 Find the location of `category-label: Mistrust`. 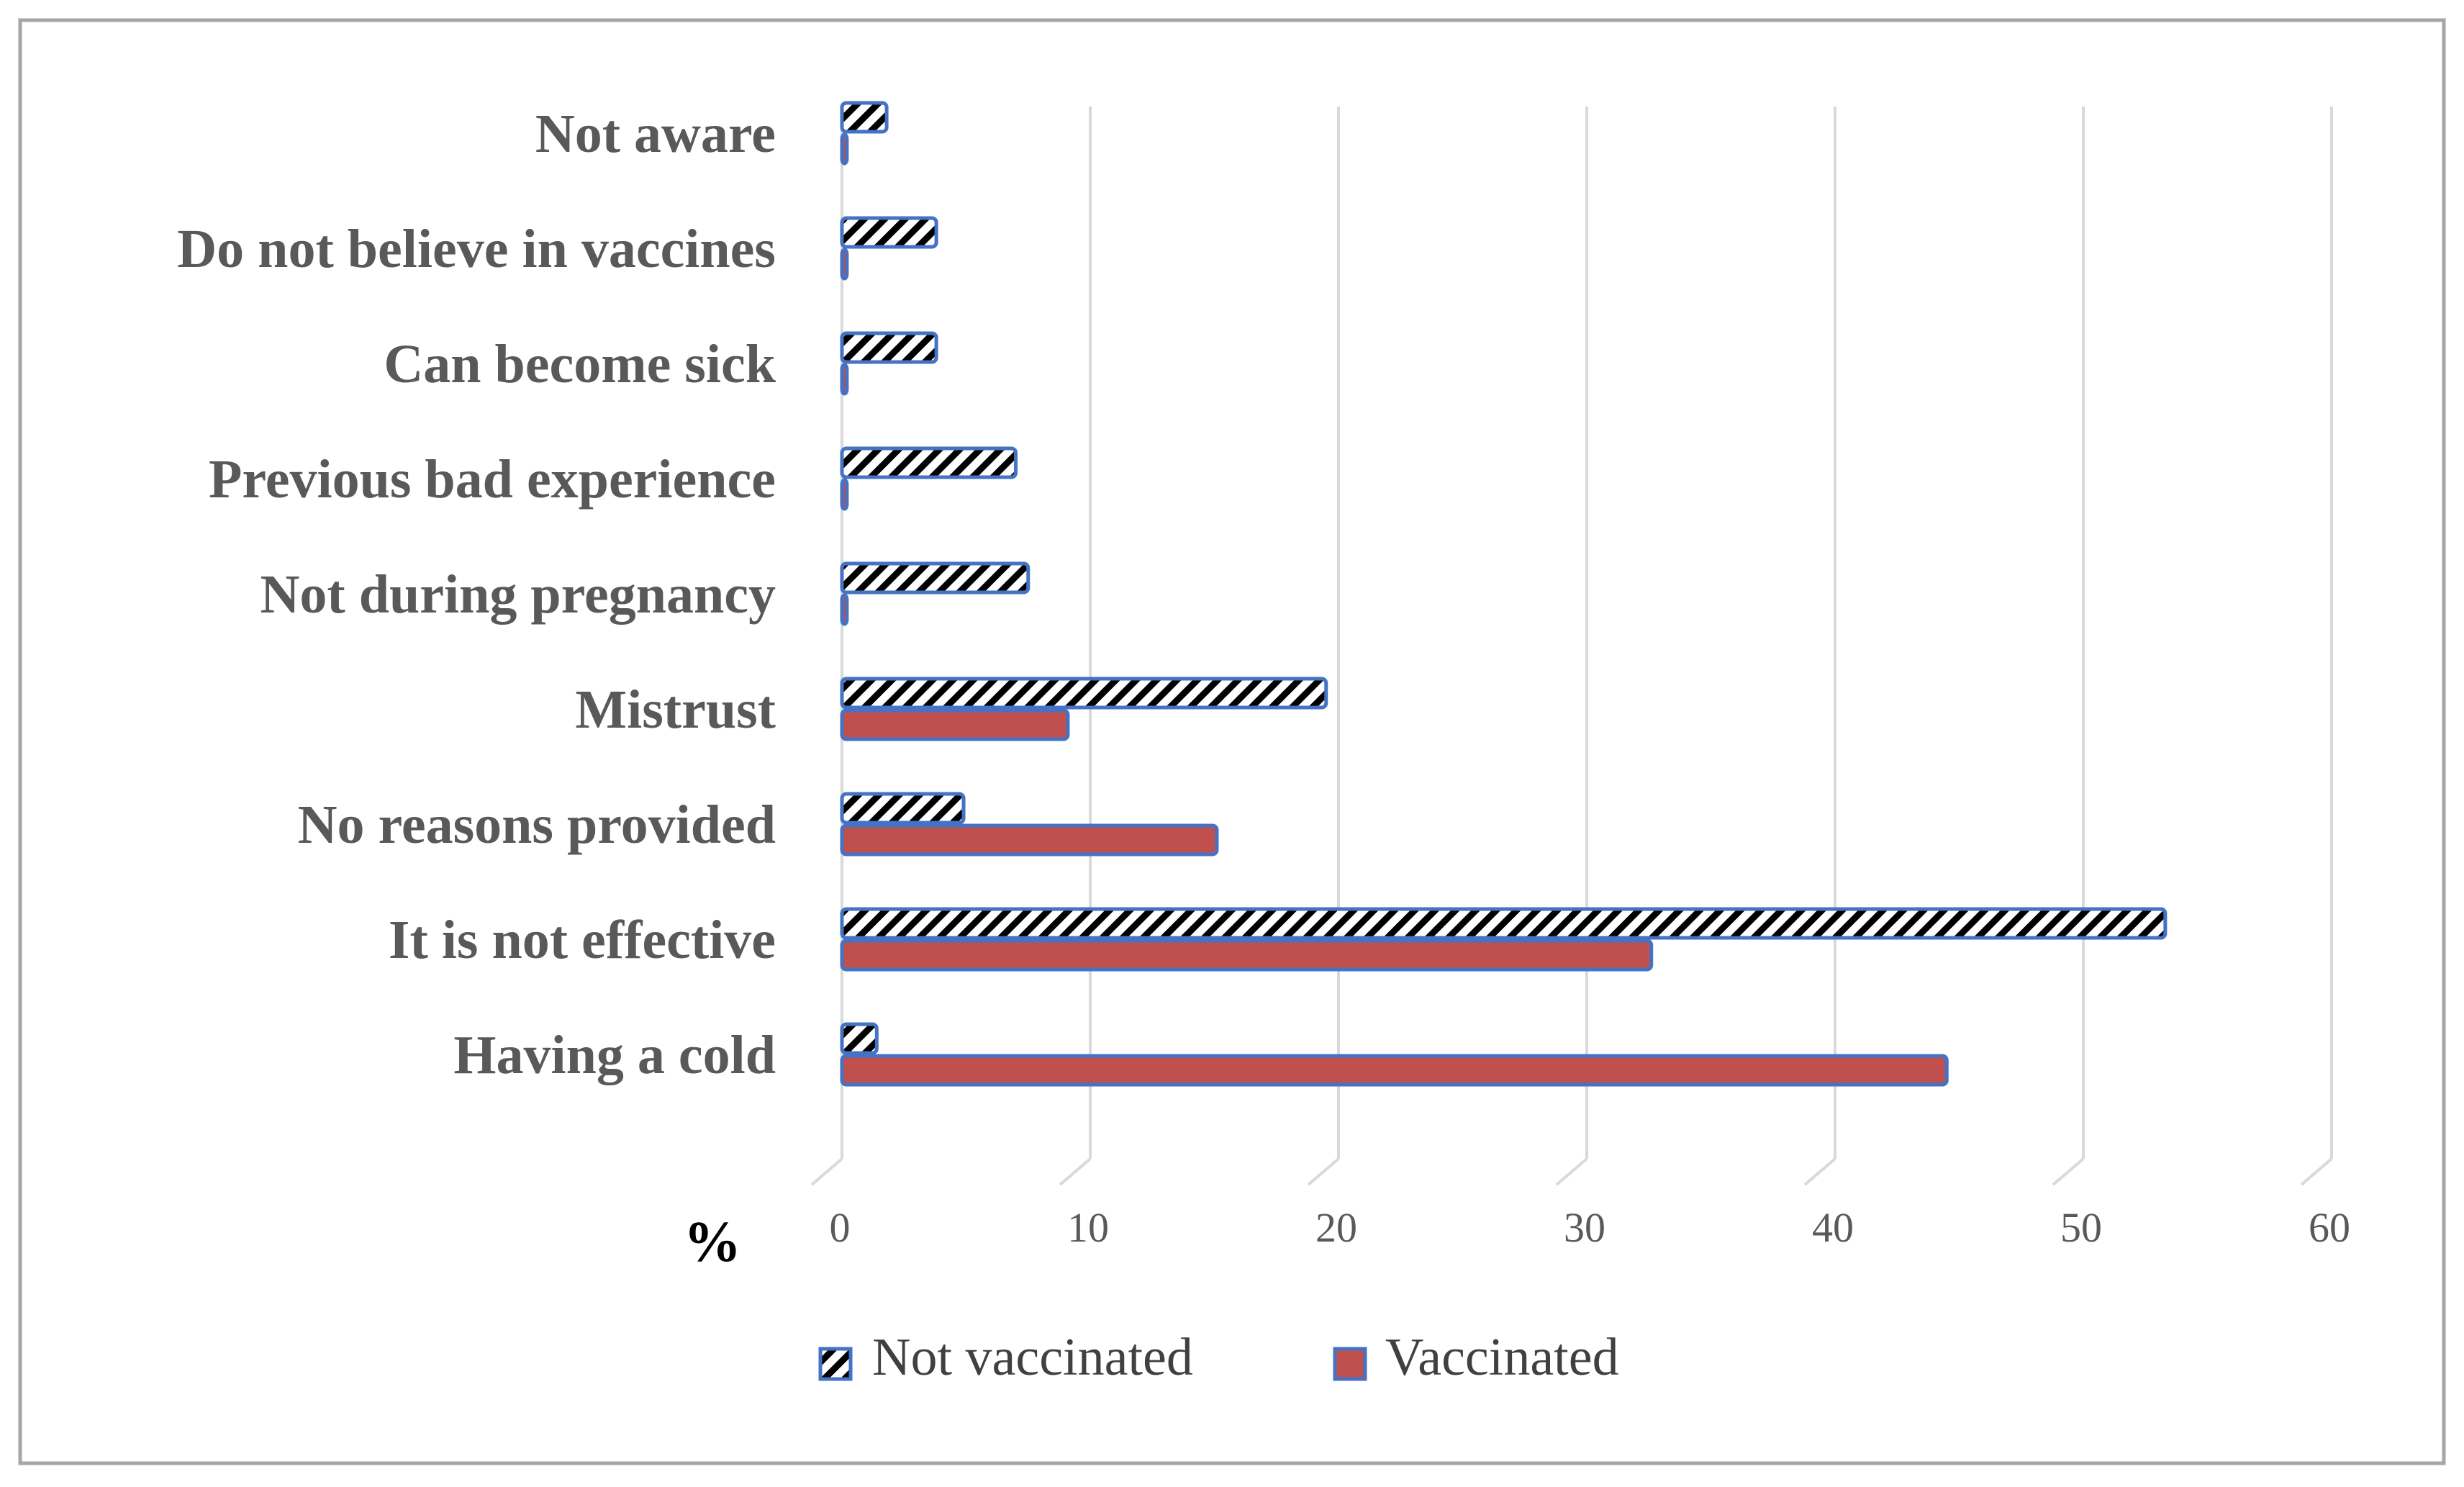

category-label: Mistrust is located at coordinates (675, 709).